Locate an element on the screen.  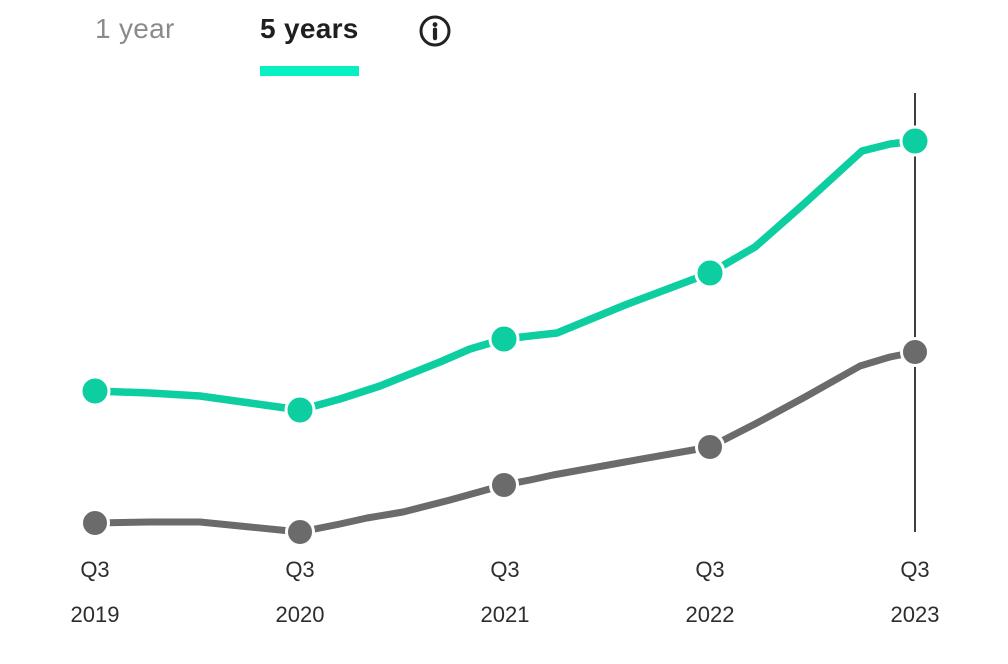
tab-5-years-label: 5 years is located at coordinates (309, 28).